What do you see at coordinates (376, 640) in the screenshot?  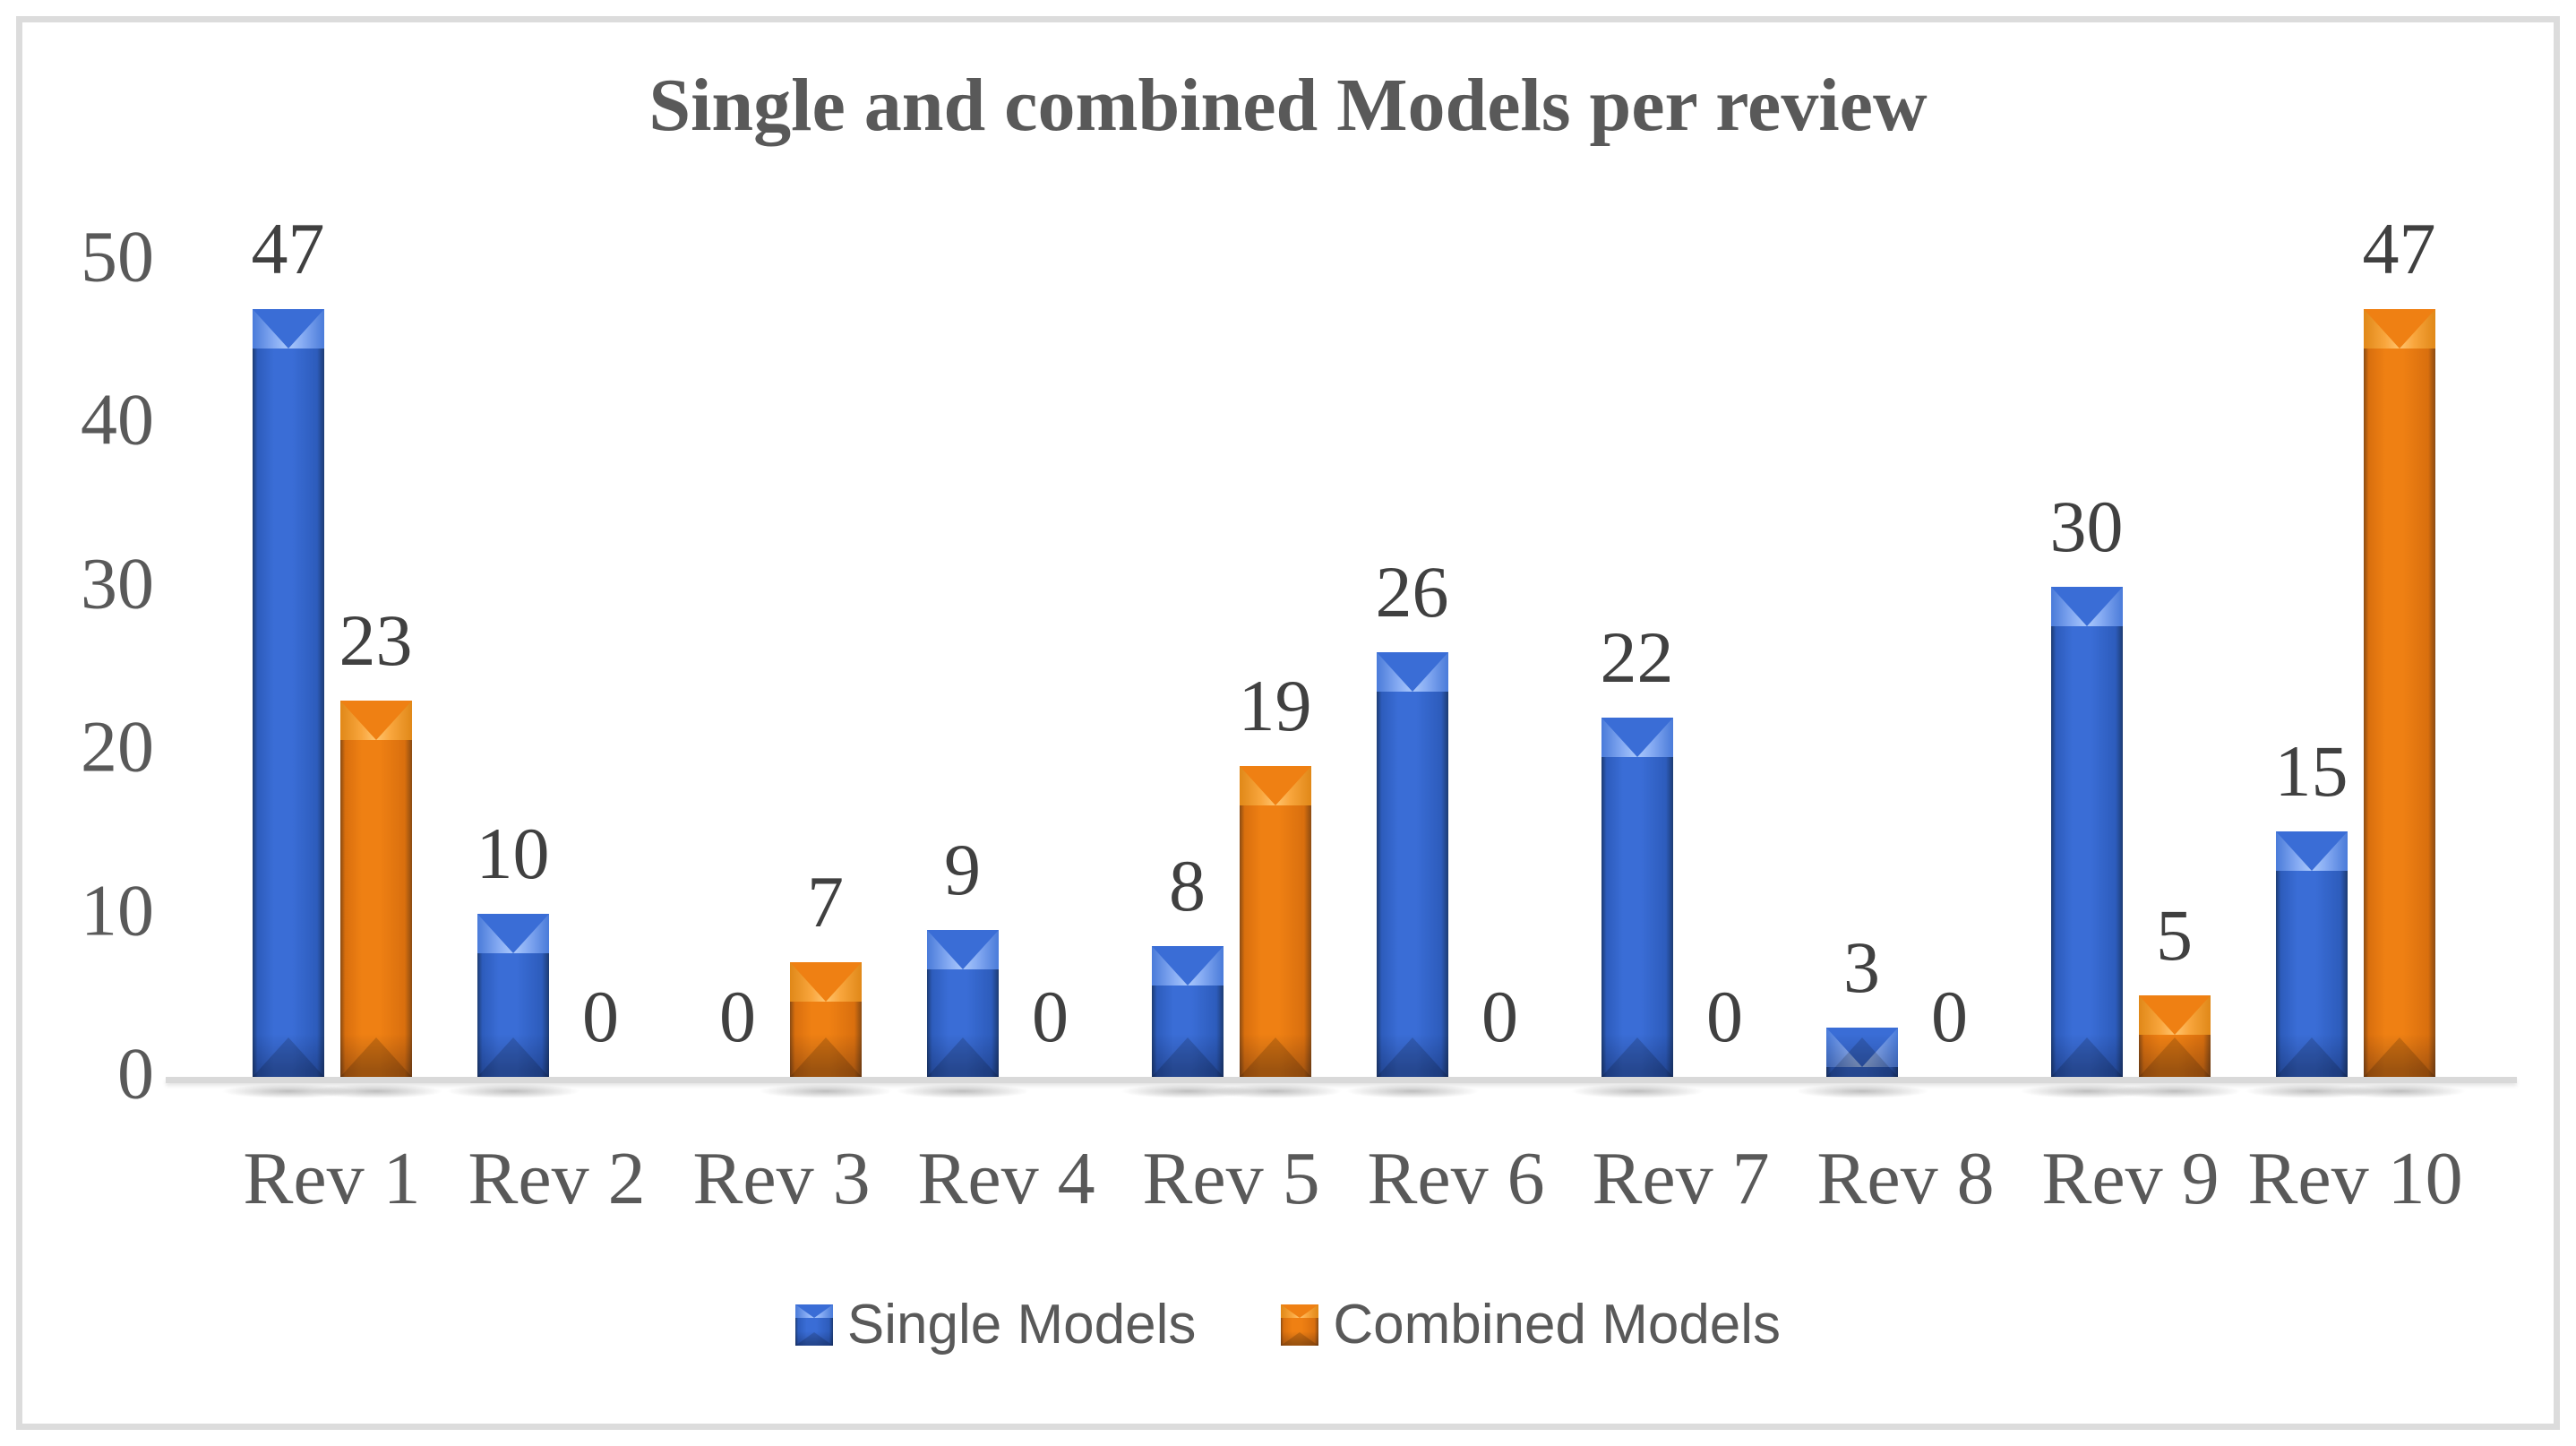 I see `data-label-combined-models: 23` at bounding box center [376, 640].